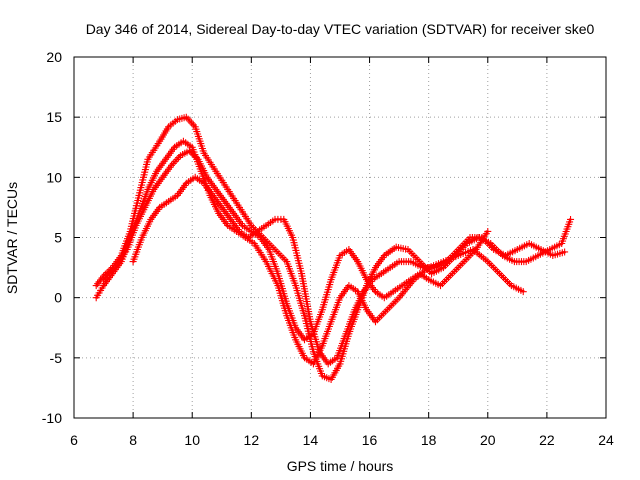  I want to click on y-axis-label: SDTVAR / TECUs, so click(12, 238).